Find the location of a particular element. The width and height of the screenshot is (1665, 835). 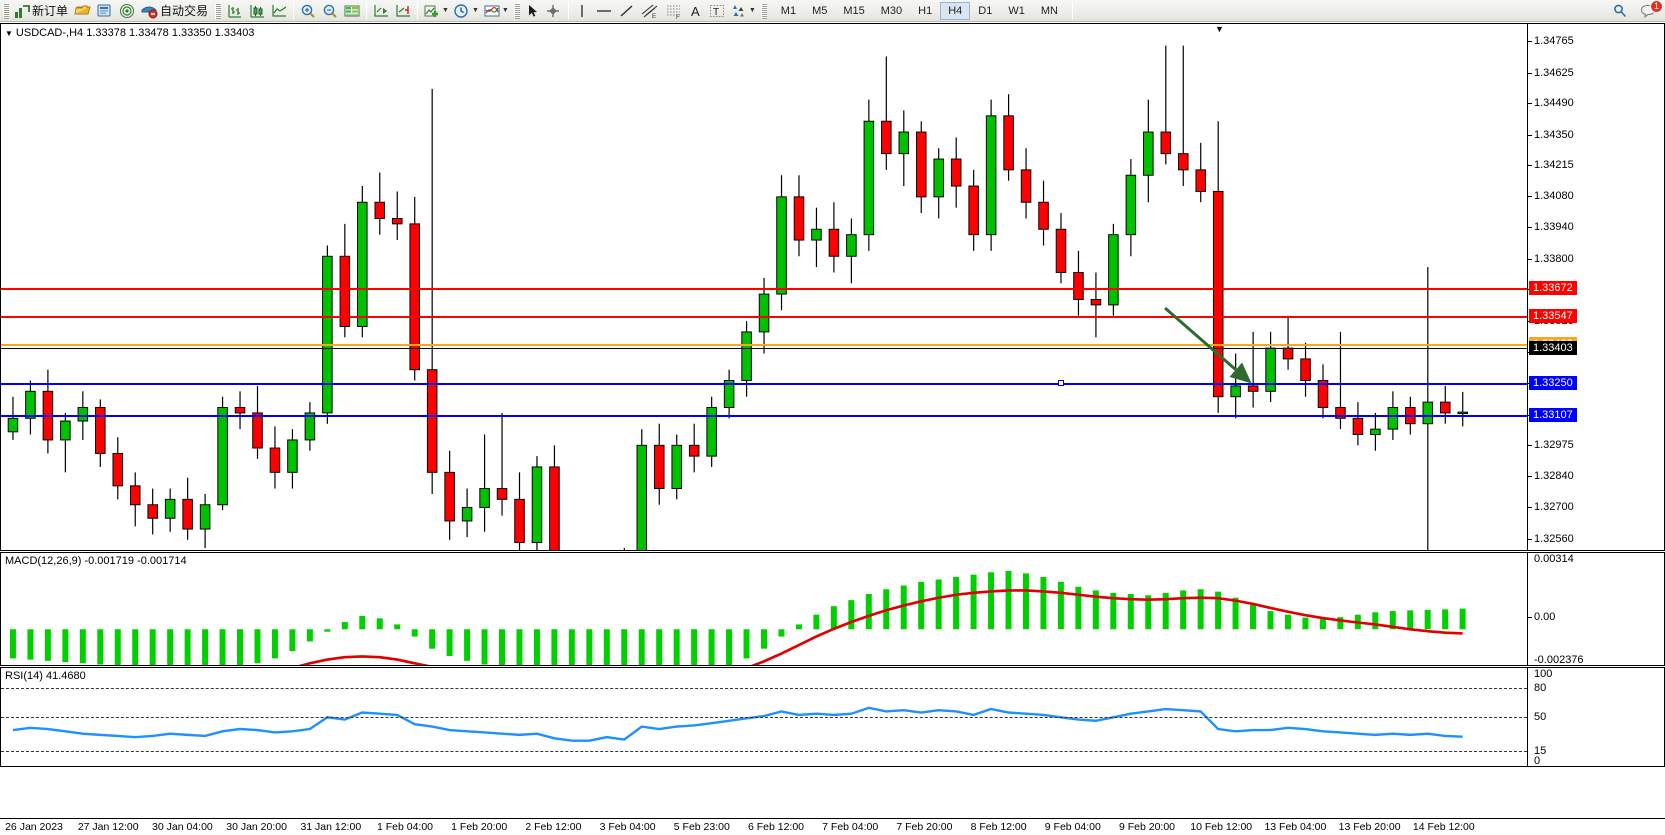

templates-button: ▼ is located at coordinates (496, 11).